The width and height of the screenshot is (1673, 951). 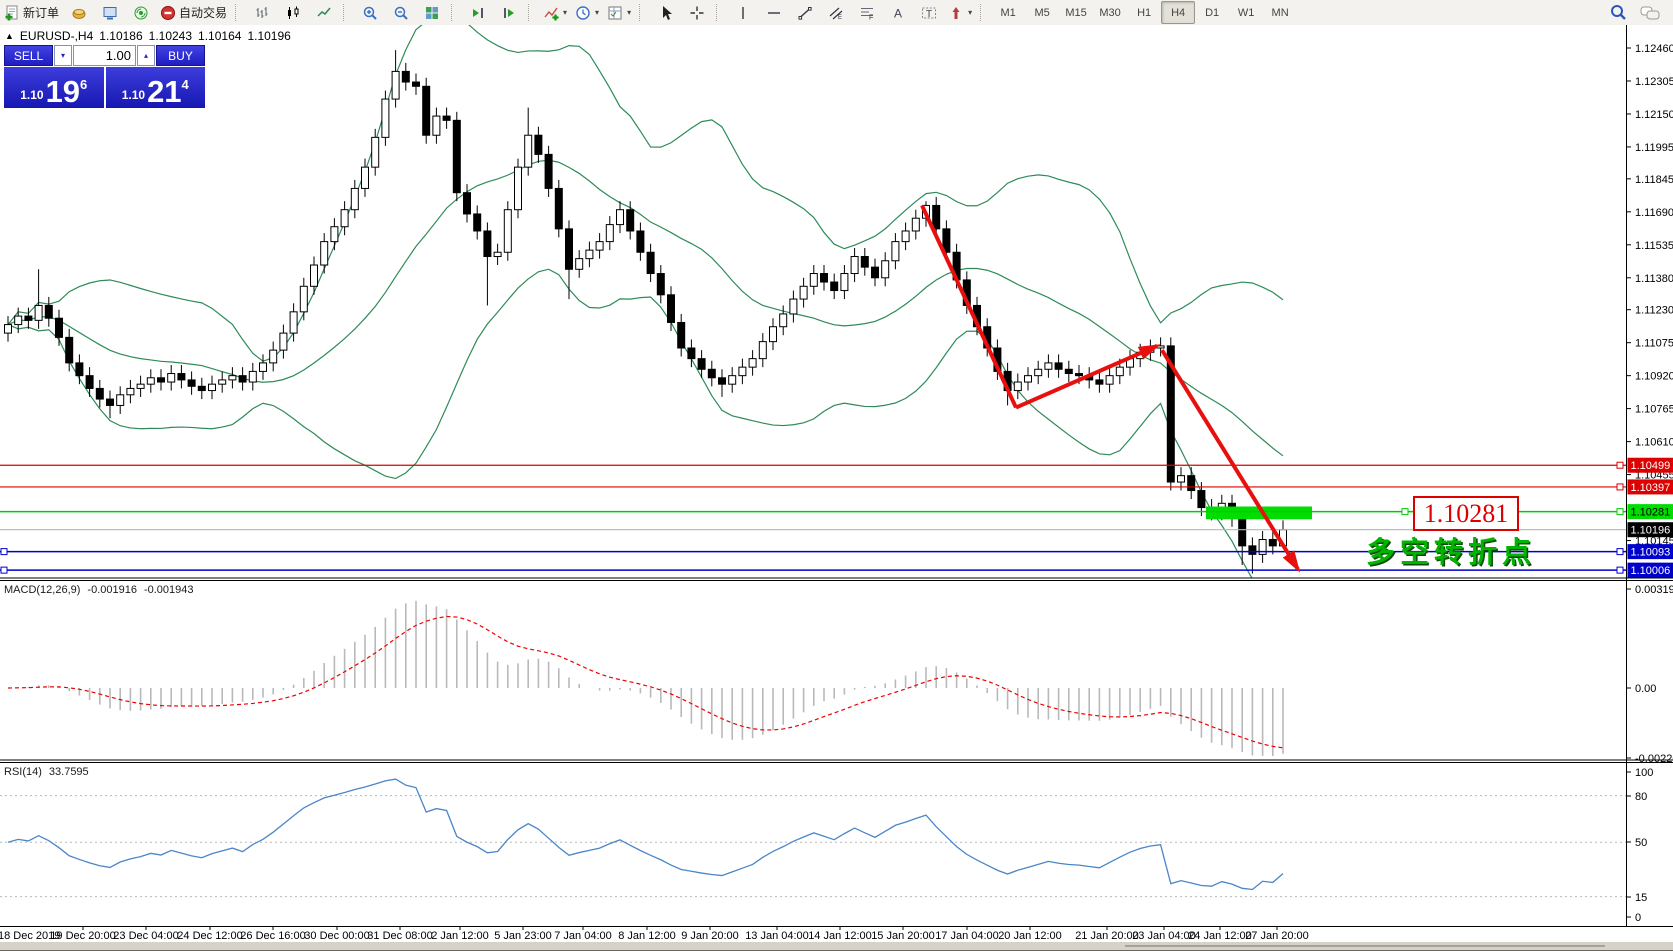 I want to click on zoom-in-icon, so click(x=370, y=13).